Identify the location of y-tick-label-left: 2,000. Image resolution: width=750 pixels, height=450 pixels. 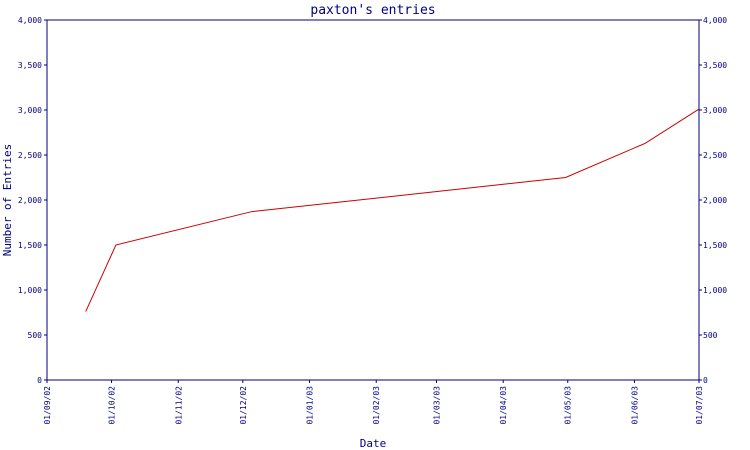
(30, 200).